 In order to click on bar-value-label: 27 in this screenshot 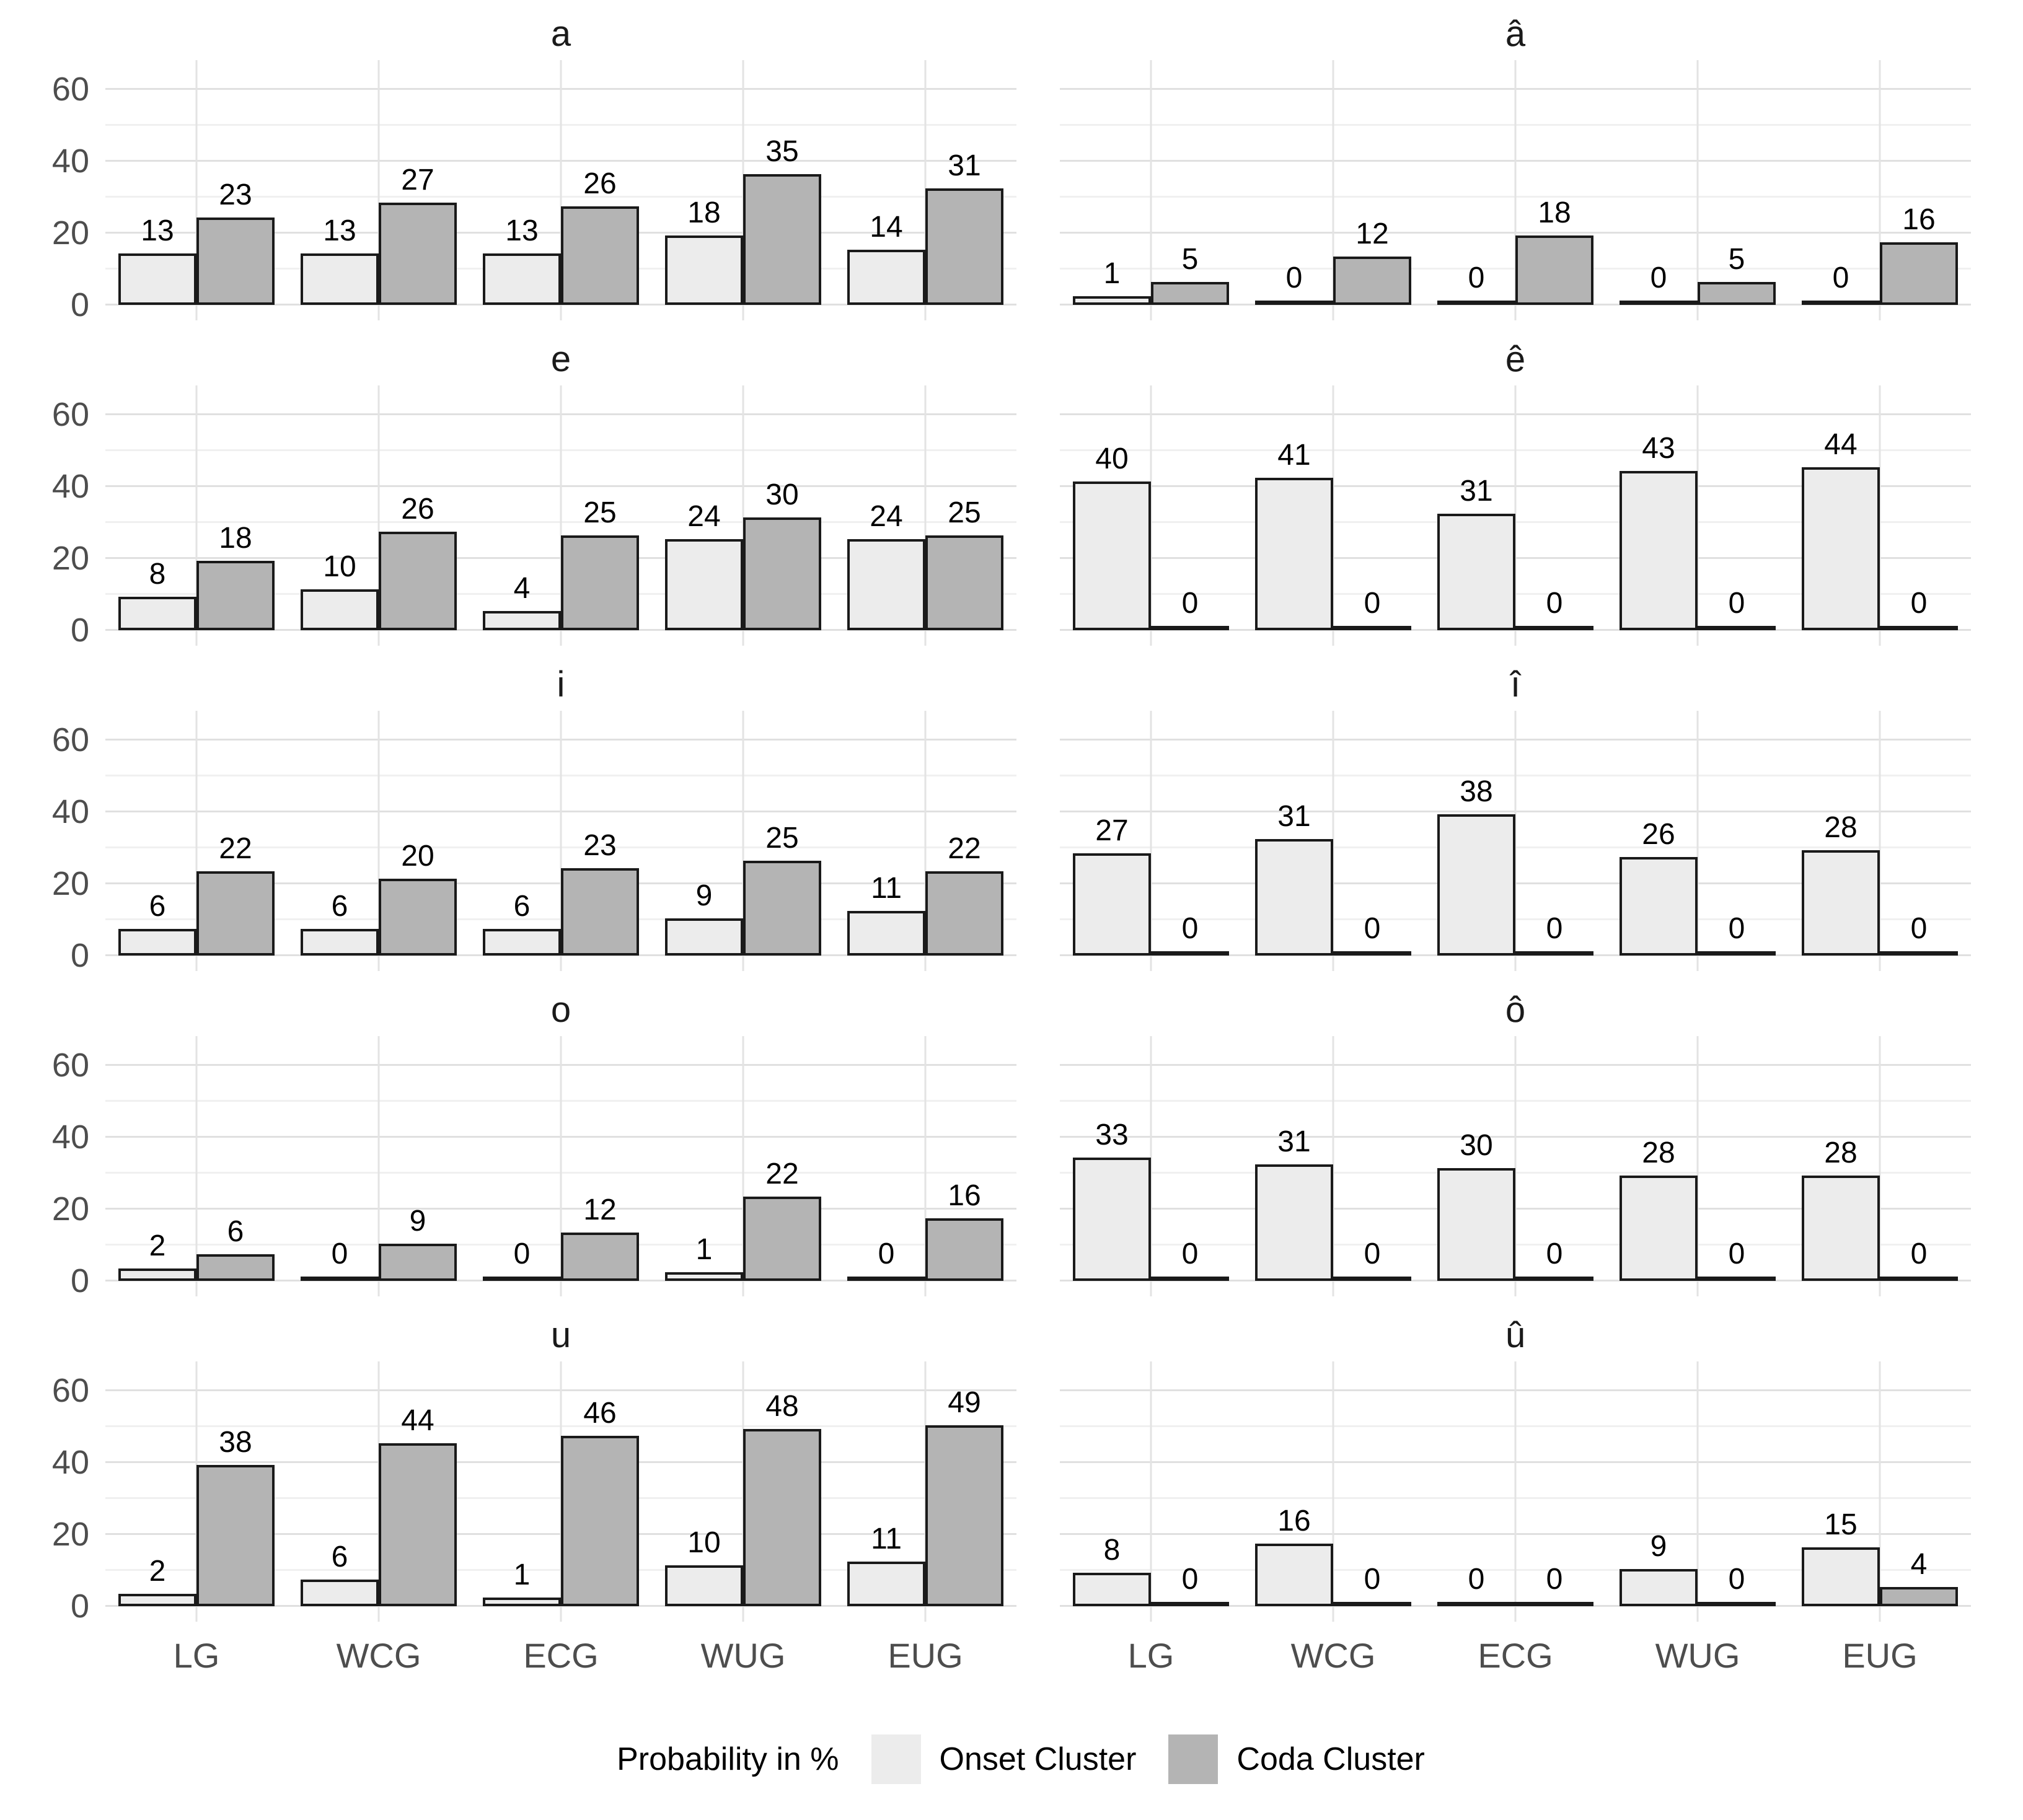, I will do `click(417, 180)`.